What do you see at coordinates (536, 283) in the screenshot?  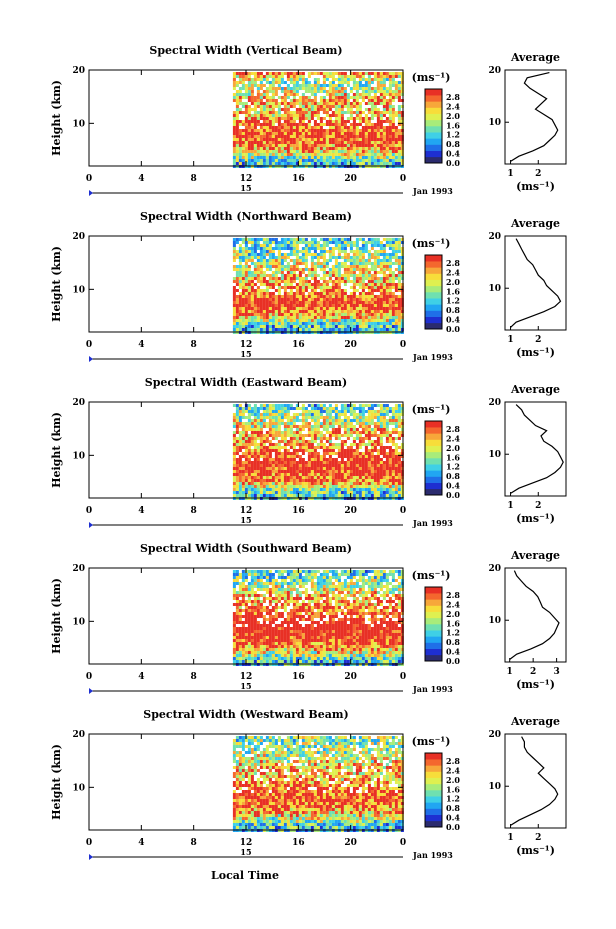 I see `average-profile-line` at bounding box center [536, 283].